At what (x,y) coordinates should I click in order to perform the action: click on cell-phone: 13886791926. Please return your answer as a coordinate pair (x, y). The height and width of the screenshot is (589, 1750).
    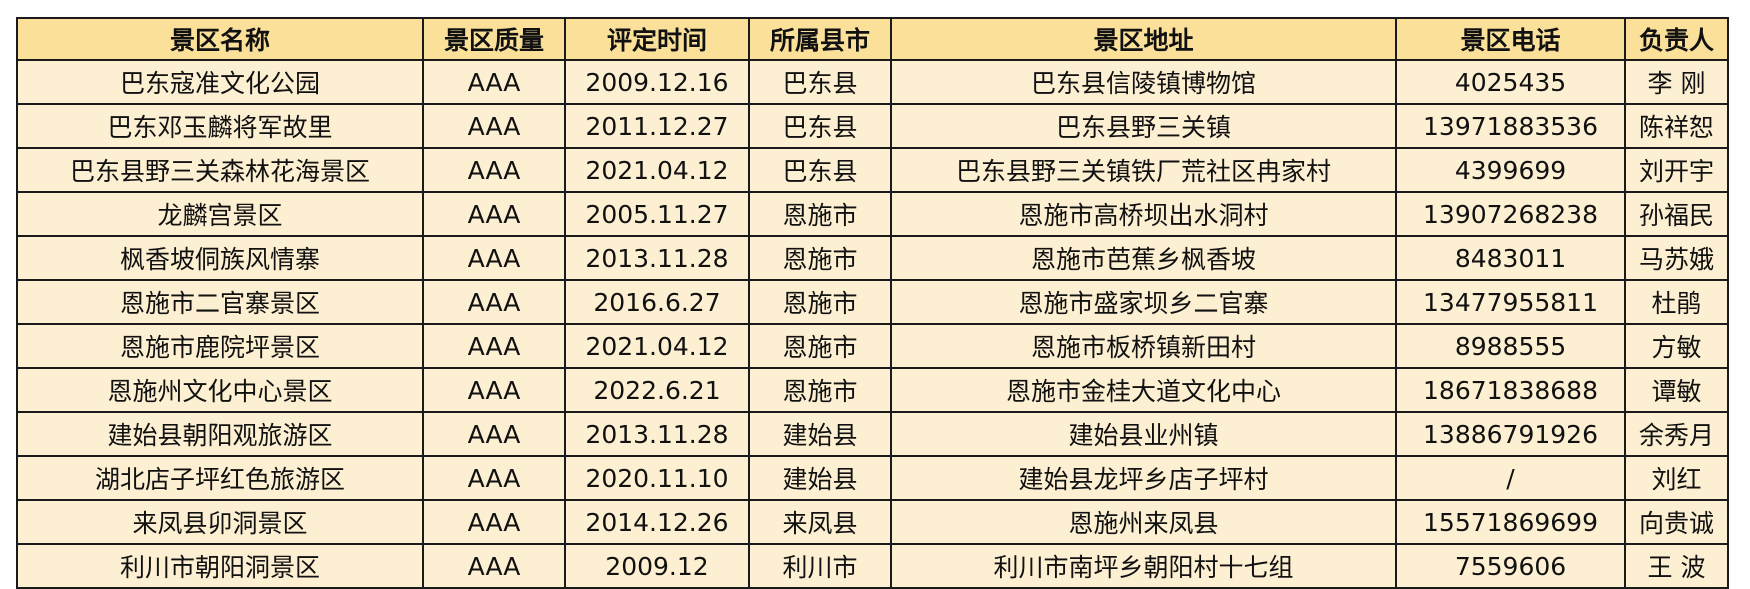
    Looking at the image, I should click on (1510, 434).